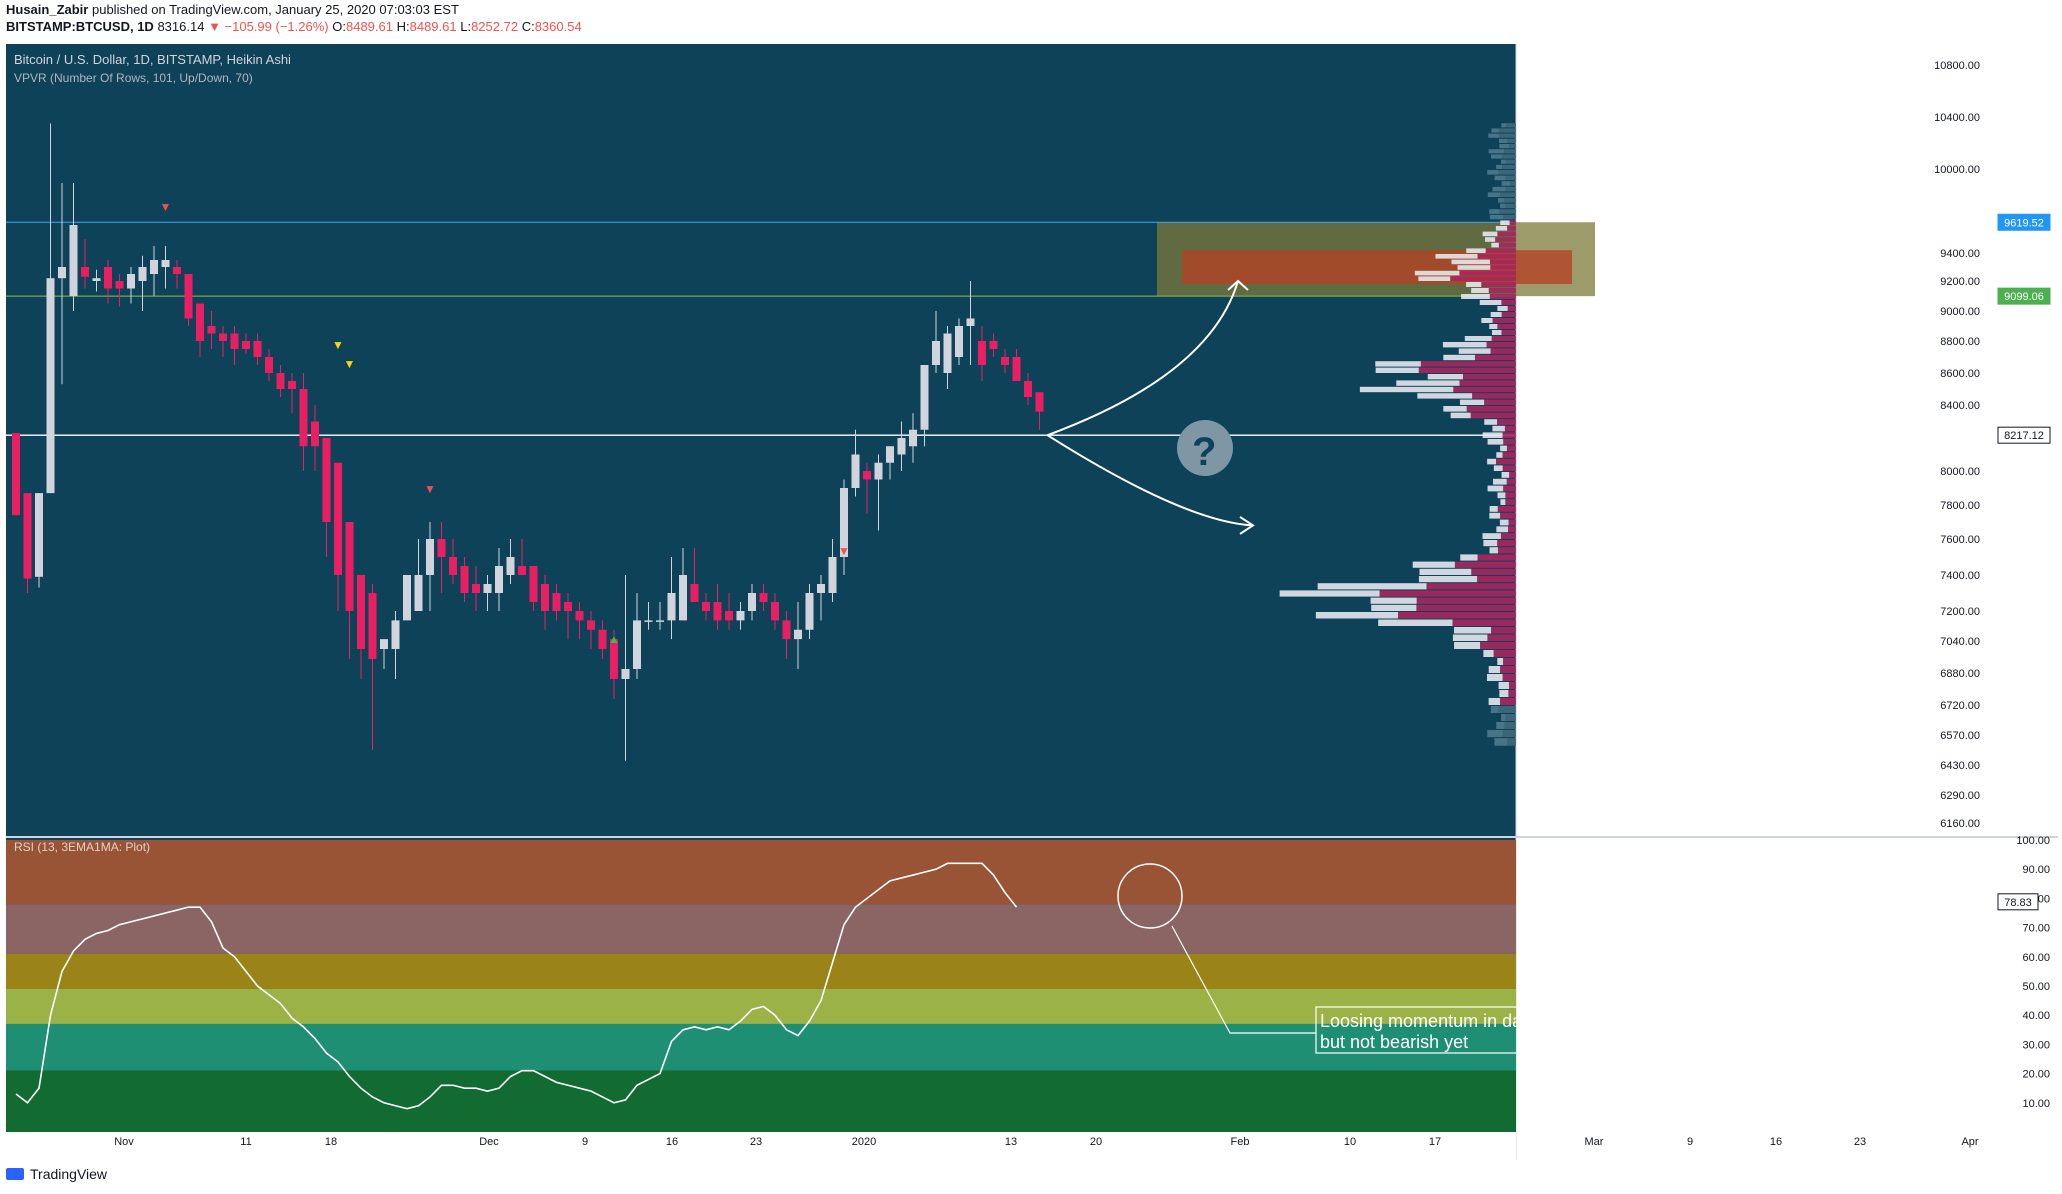 The image size is (2062, 1194). Describe the element at coordinates (1776, 1142) in the screenshot. I see `time-tick-label: 16` at that location.